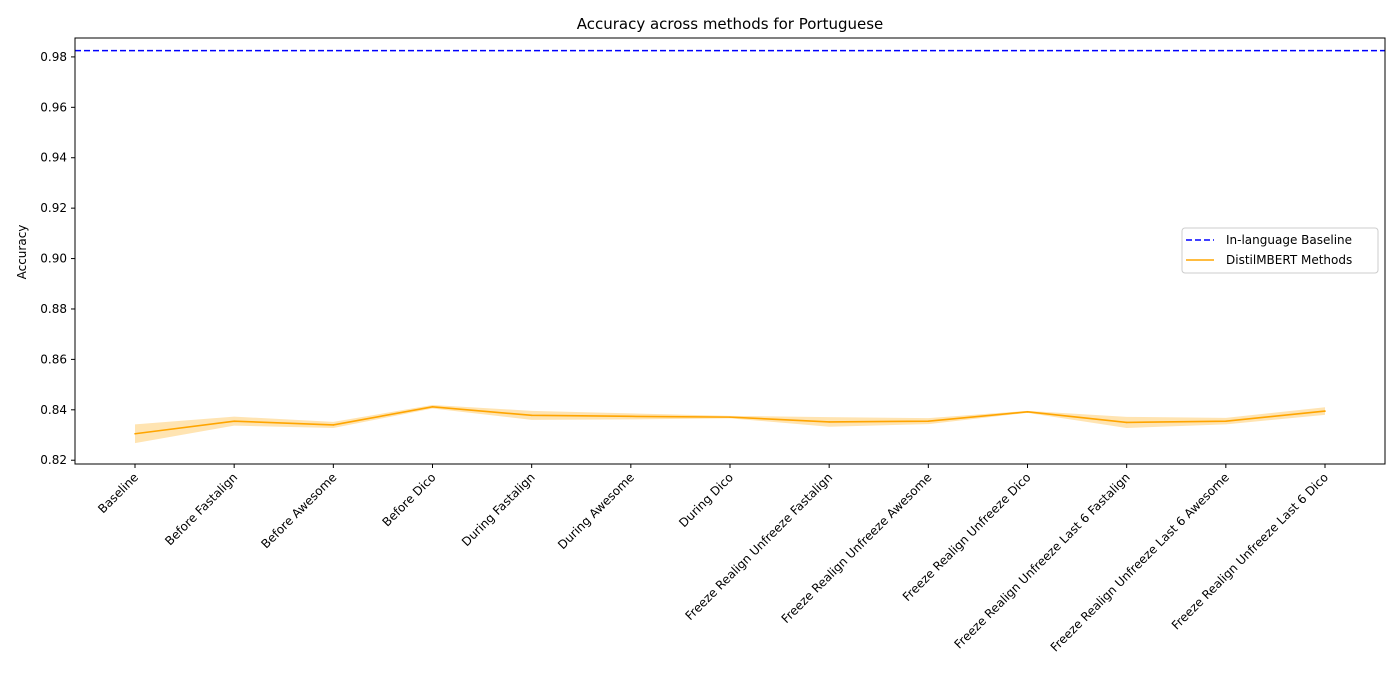 This screenshot has height=700, width=1400. Describe the element at coordinates (53, 57) in the screenshot. I see `y-tick-label: 0.98` at that location.